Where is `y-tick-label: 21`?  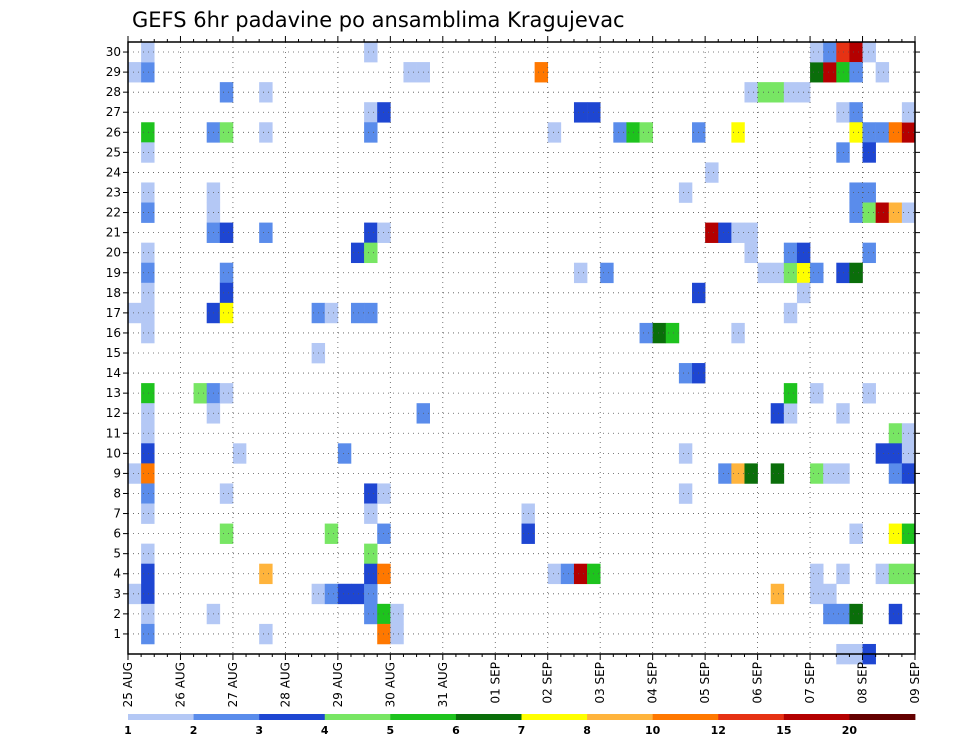 y-tick-label: 21 is located at coordinates (113, 233).